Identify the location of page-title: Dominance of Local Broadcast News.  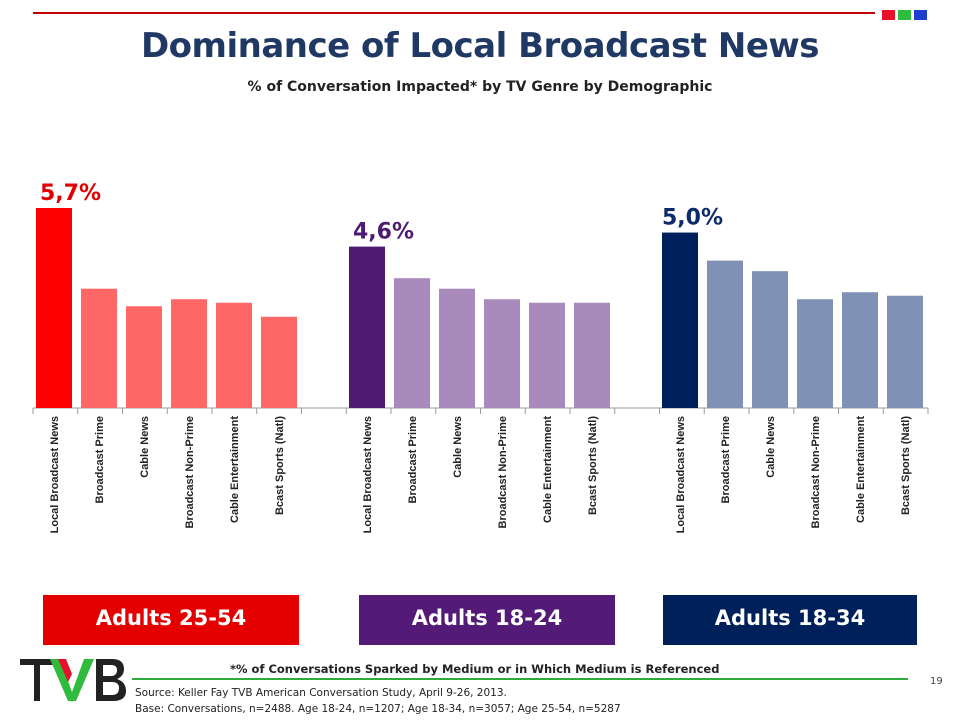
(480, 46).